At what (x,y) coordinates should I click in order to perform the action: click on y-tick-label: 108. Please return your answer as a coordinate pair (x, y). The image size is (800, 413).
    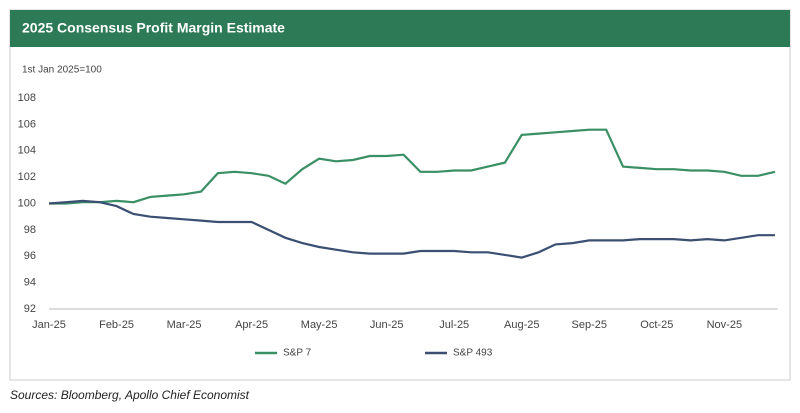
    Looking at the image, I should click on (27, 98).